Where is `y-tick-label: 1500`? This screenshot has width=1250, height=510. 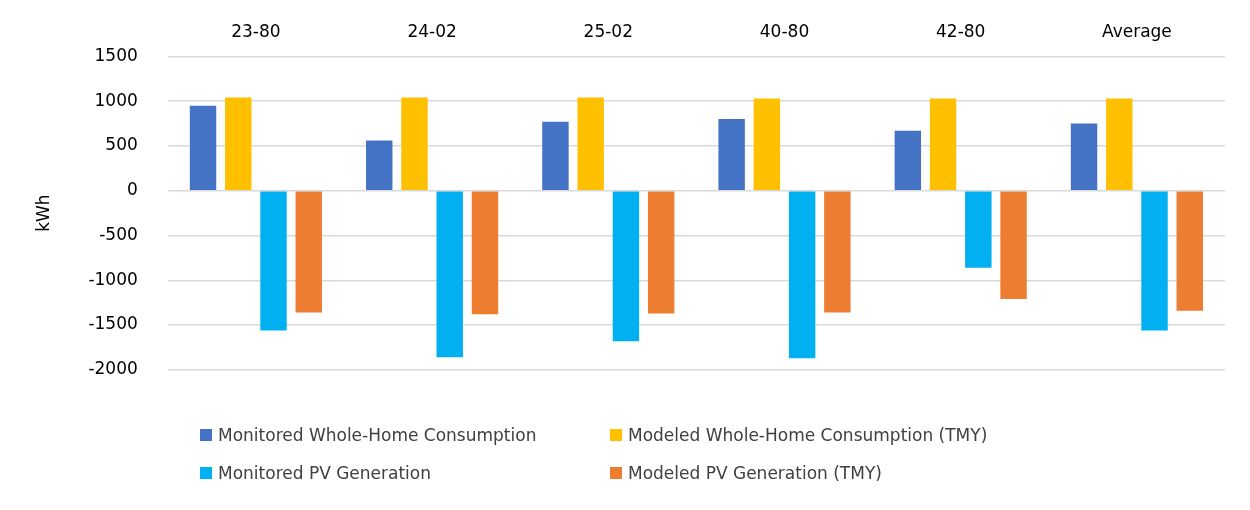
y-tick-label: 1500 is located at coordinates (116, 54).